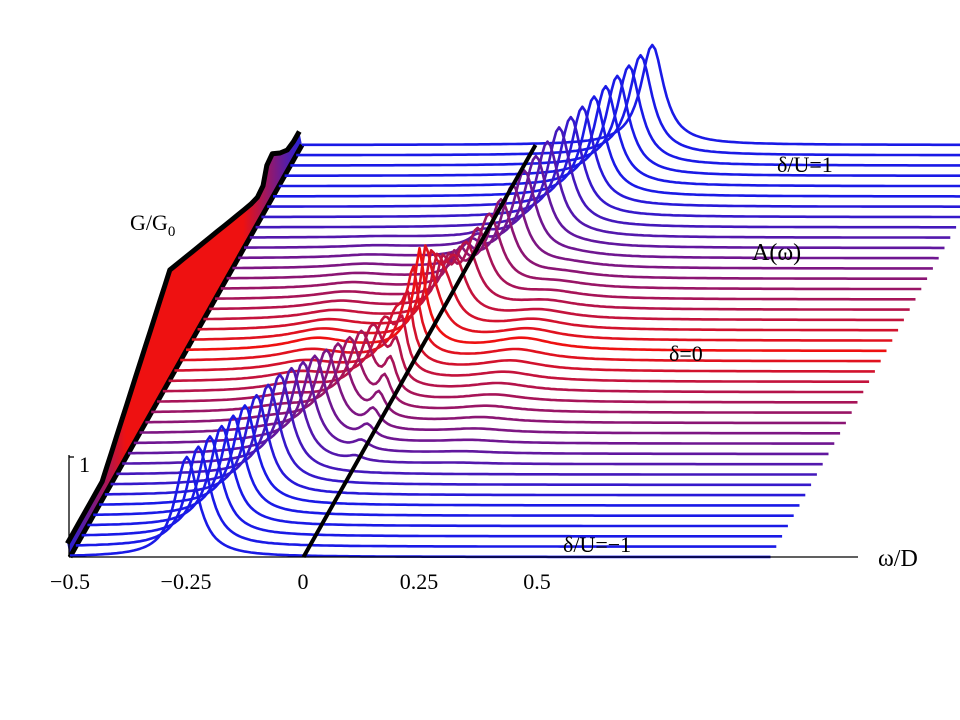 This screenshot has width=960, height=720. I want to click on axes, so click(463, 506).